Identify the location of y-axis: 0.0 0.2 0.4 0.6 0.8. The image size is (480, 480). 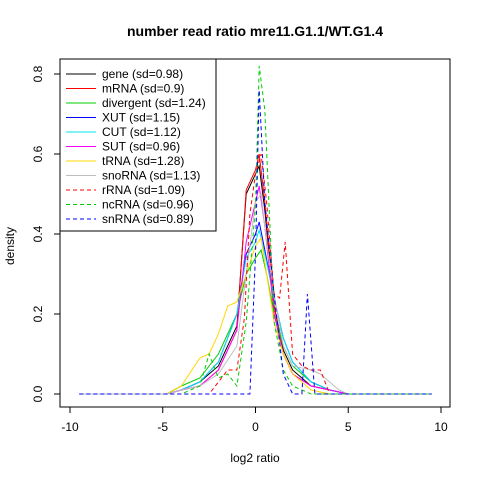
(46, 233).